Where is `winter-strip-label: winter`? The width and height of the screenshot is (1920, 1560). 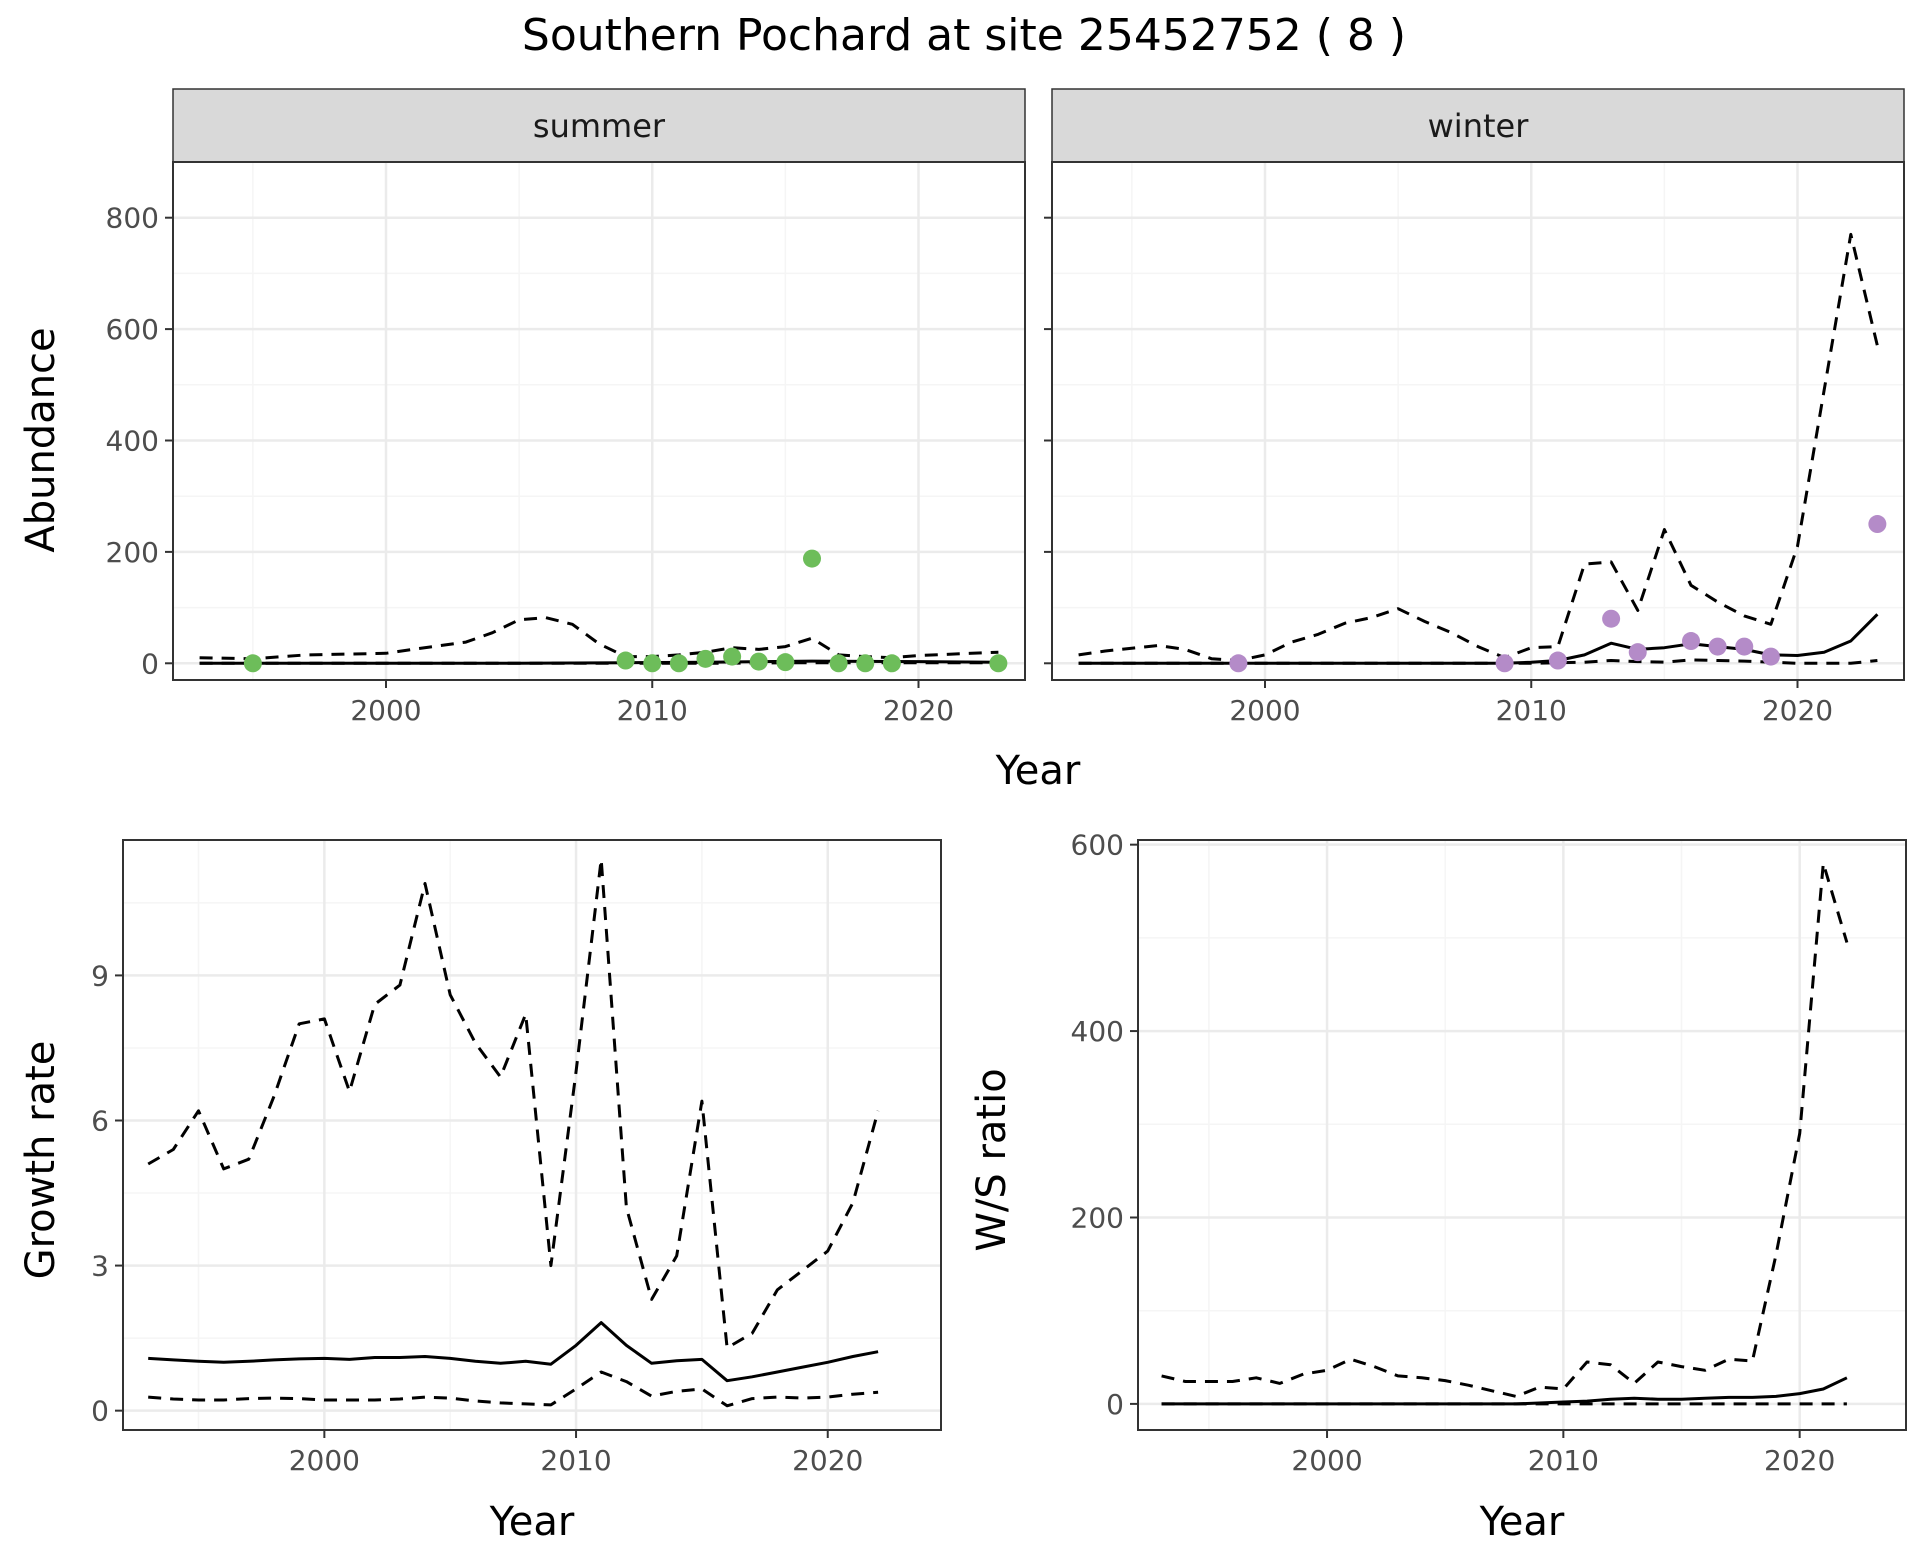
winter-strip-label: winter is located at coordinates (1479, 126).